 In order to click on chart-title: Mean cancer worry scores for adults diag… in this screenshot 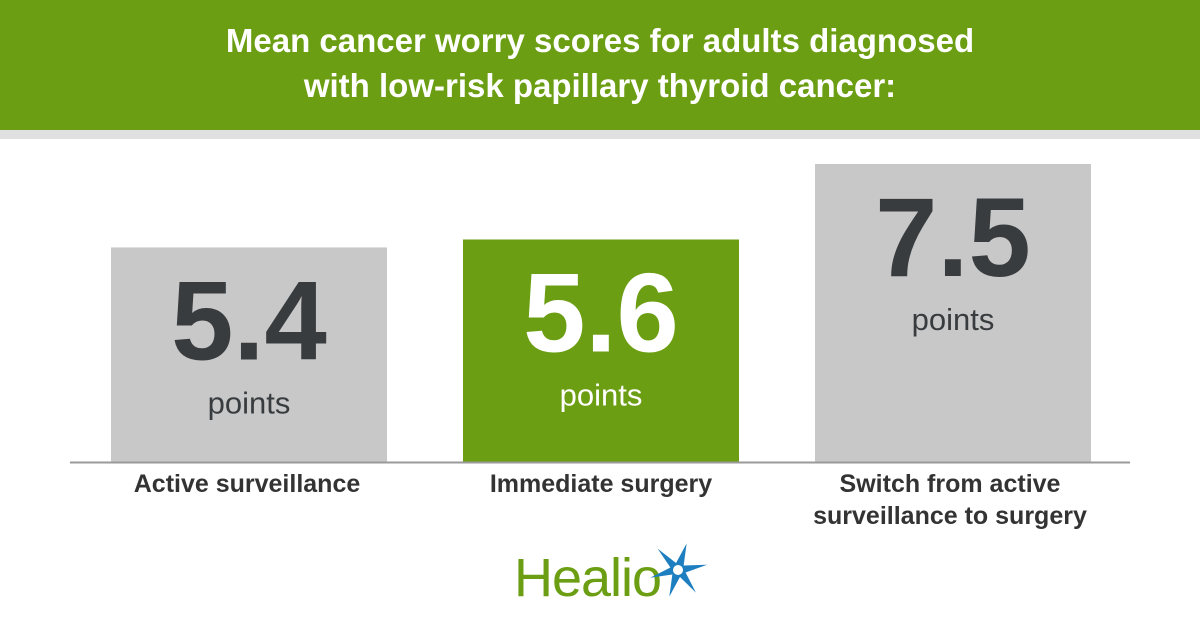, I will do `click(600, 63)`.